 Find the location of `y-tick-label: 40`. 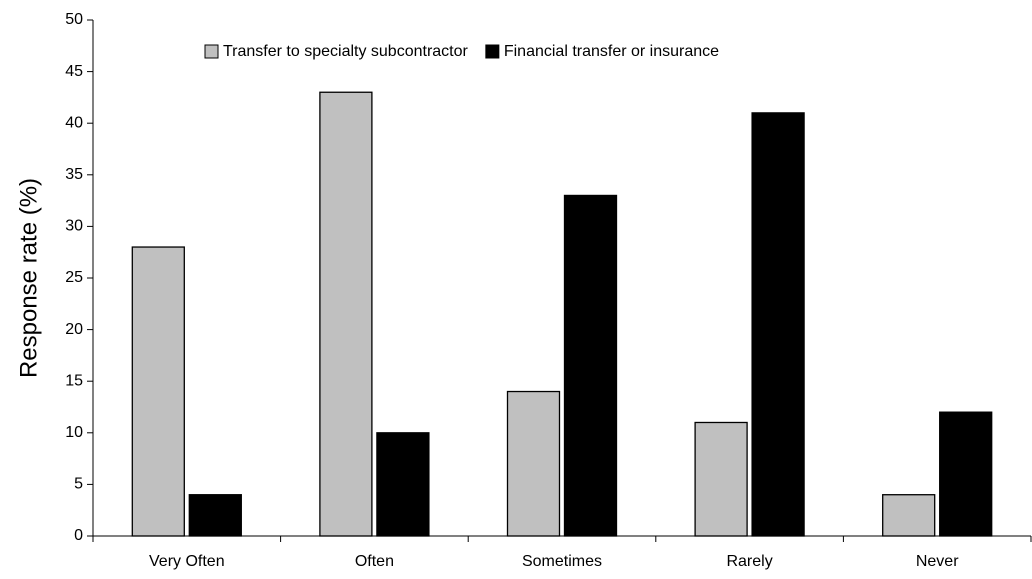

y-tick-label: 40 is located at coordinates (74, 122).